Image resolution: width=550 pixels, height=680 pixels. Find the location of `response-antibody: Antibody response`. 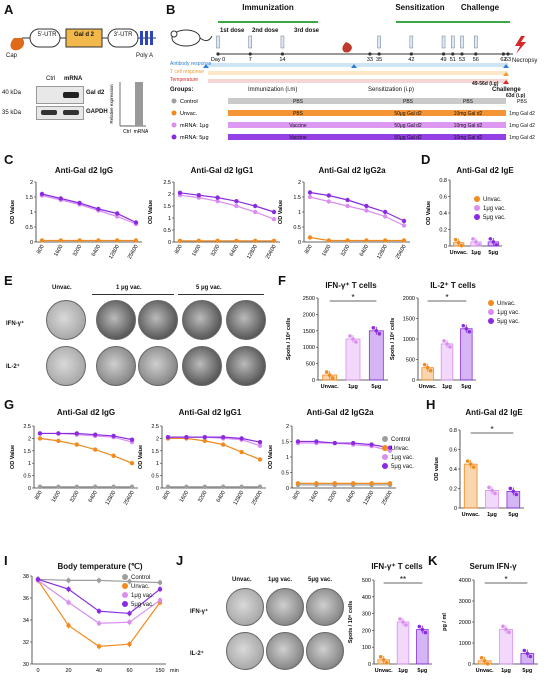

response-antibody: Antibody response is located at coordinates (191, 64).